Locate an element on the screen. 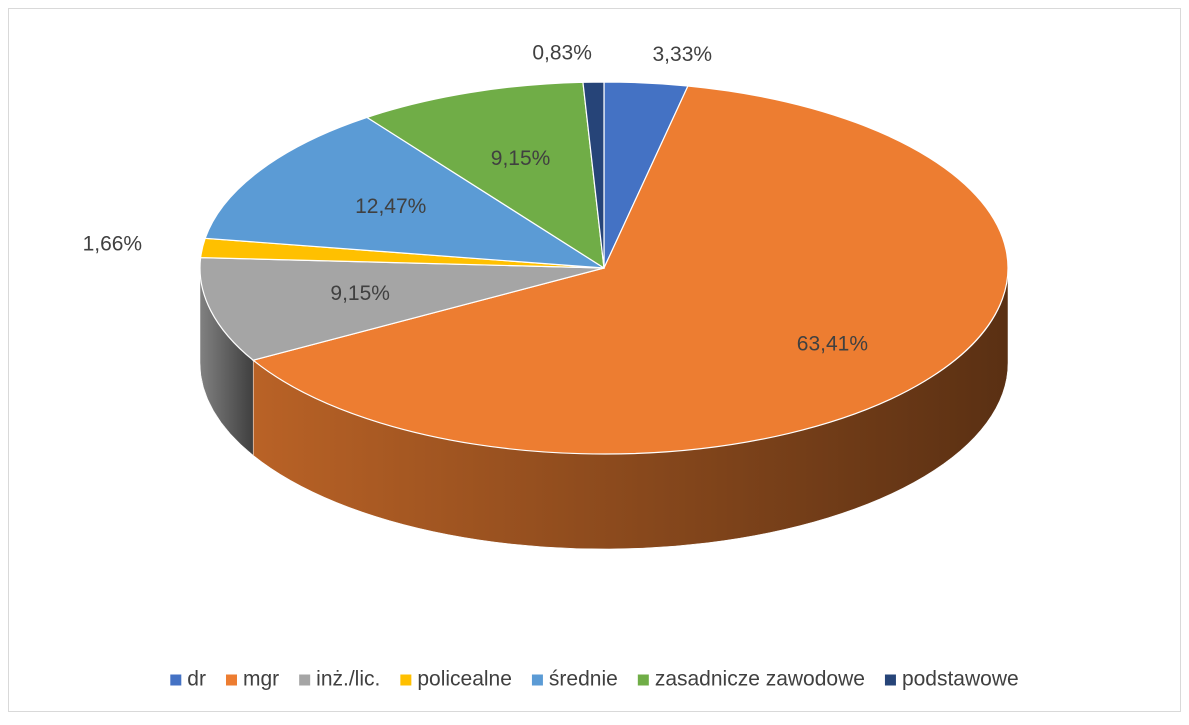 This screenshot has width=1189, height=725. legend-label: zasadnicze zawodowe is located at coordinates (760, 679).